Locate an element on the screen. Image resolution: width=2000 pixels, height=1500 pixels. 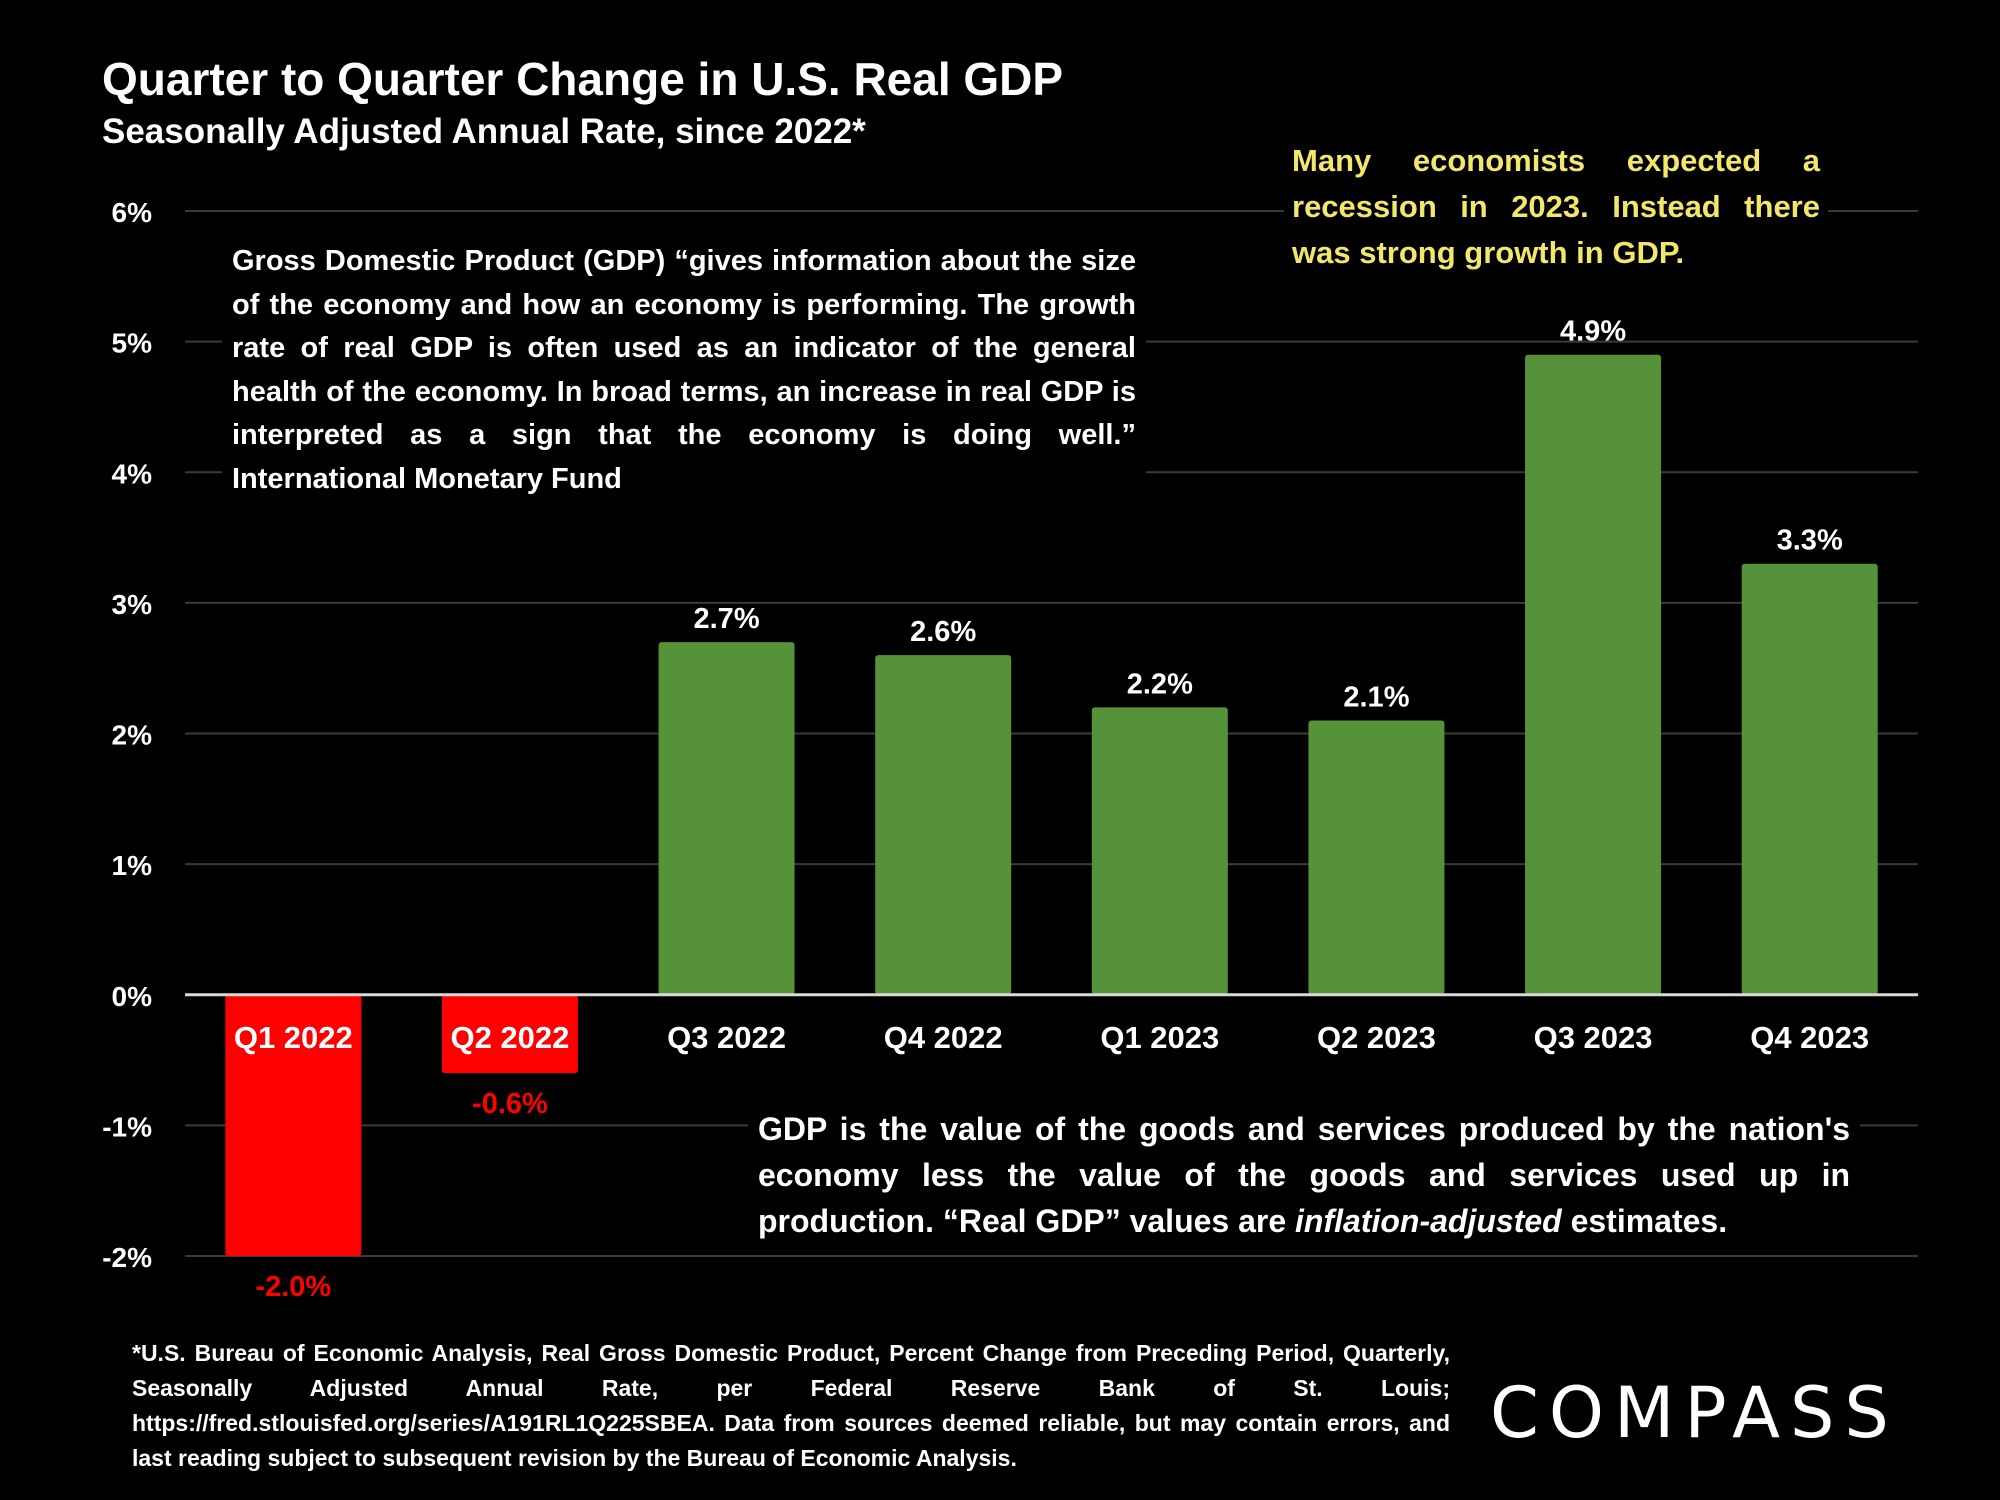
y-tick-label: 0% is located at coordinates (132, 996).